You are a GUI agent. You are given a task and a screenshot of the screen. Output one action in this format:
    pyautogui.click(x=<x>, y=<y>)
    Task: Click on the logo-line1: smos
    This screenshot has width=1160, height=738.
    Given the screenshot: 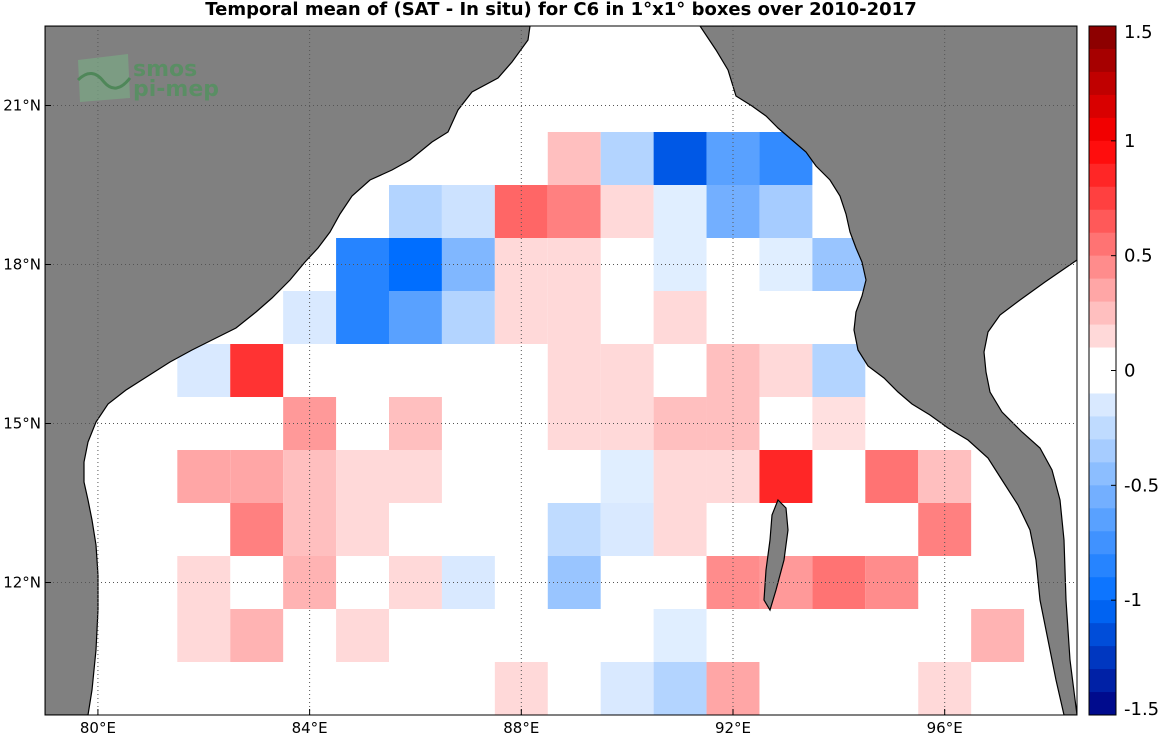 What is the action you would take?
    pyautogui.click(x=165, y=69)
    